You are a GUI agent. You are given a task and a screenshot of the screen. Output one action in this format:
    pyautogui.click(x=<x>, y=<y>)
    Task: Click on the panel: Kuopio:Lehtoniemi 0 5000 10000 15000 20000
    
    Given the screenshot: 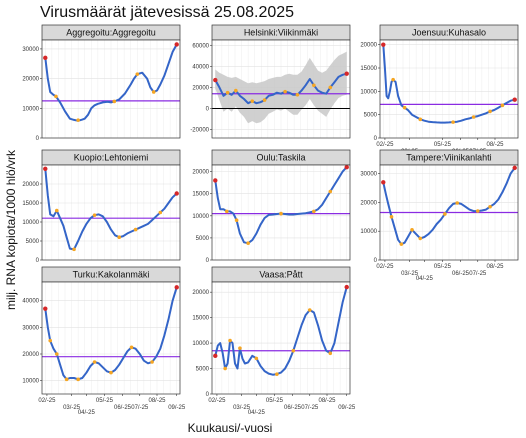 What is the action you would take?
    pyautogui.click(x=101, y=206)
    